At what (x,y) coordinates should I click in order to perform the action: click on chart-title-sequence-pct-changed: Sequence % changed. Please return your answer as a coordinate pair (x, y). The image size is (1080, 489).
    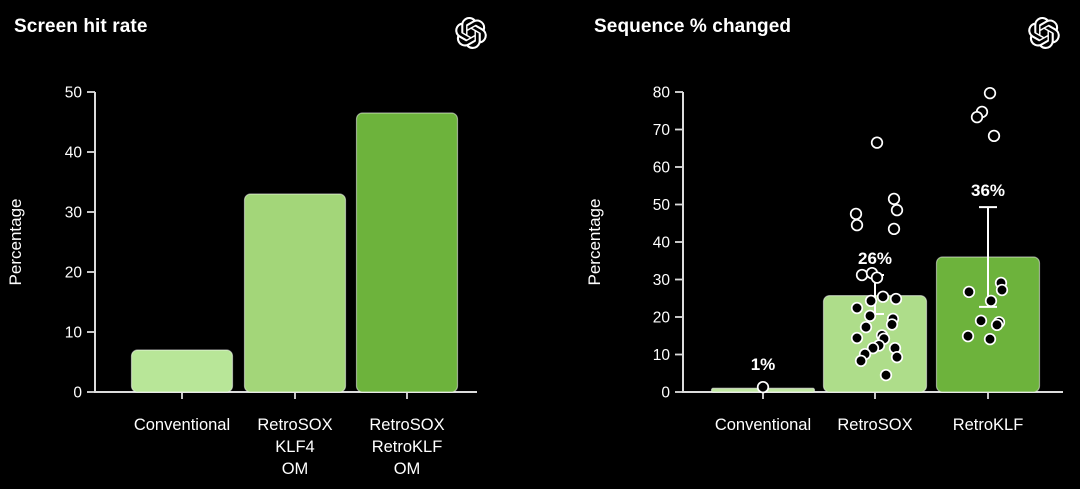
    Looking at the image, I should click on (693, 26).